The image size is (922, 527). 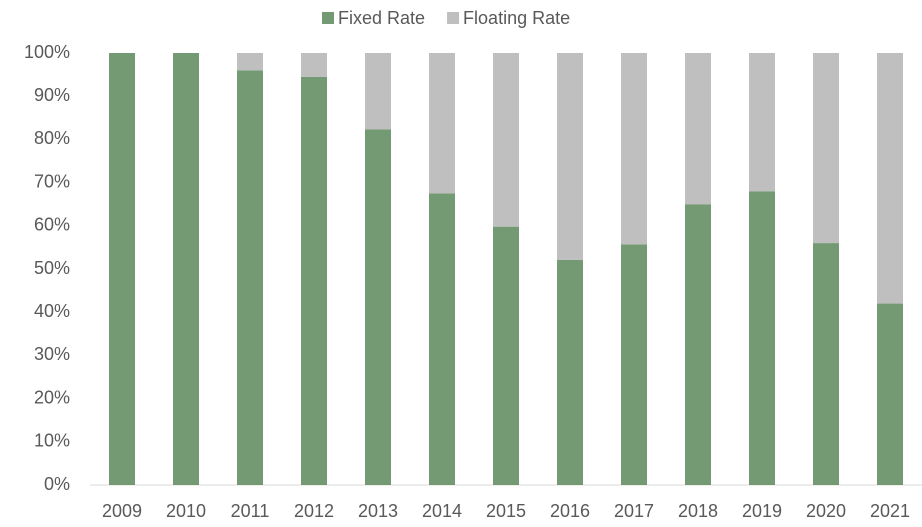 I want to click on y-tick-label: 70%, so click(x=52, y=181).